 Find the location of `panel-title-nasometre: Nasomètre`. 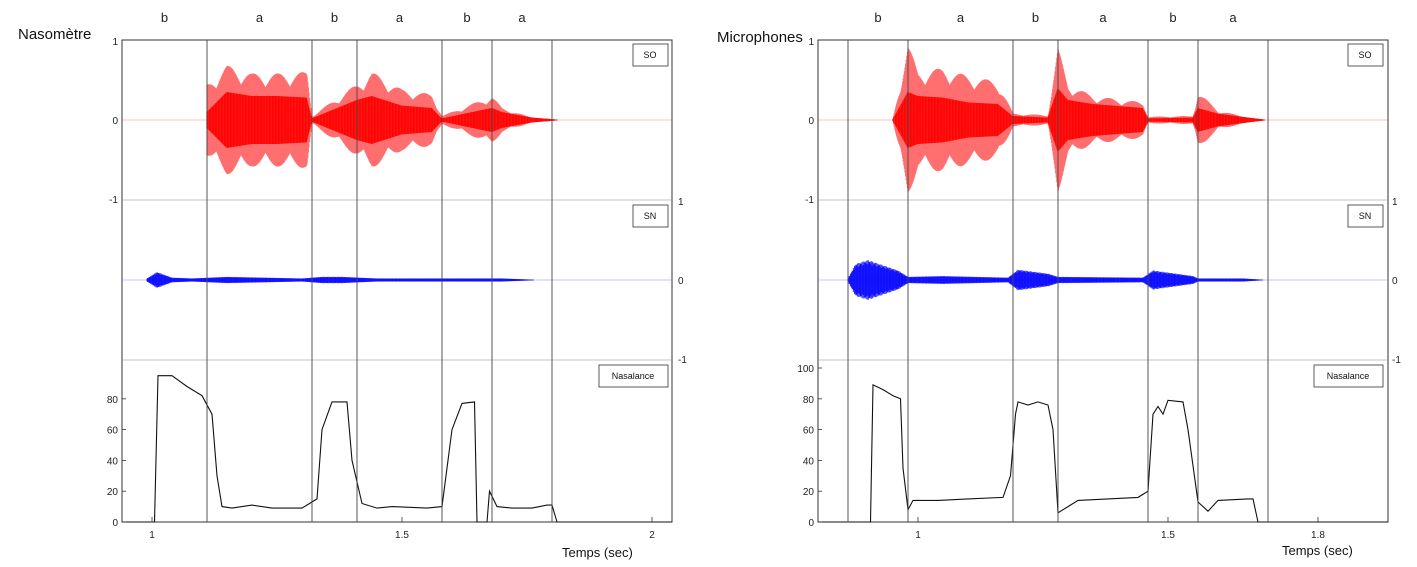

panel-title-nasometre: Nasomètre is located at coordinates (54, 34).